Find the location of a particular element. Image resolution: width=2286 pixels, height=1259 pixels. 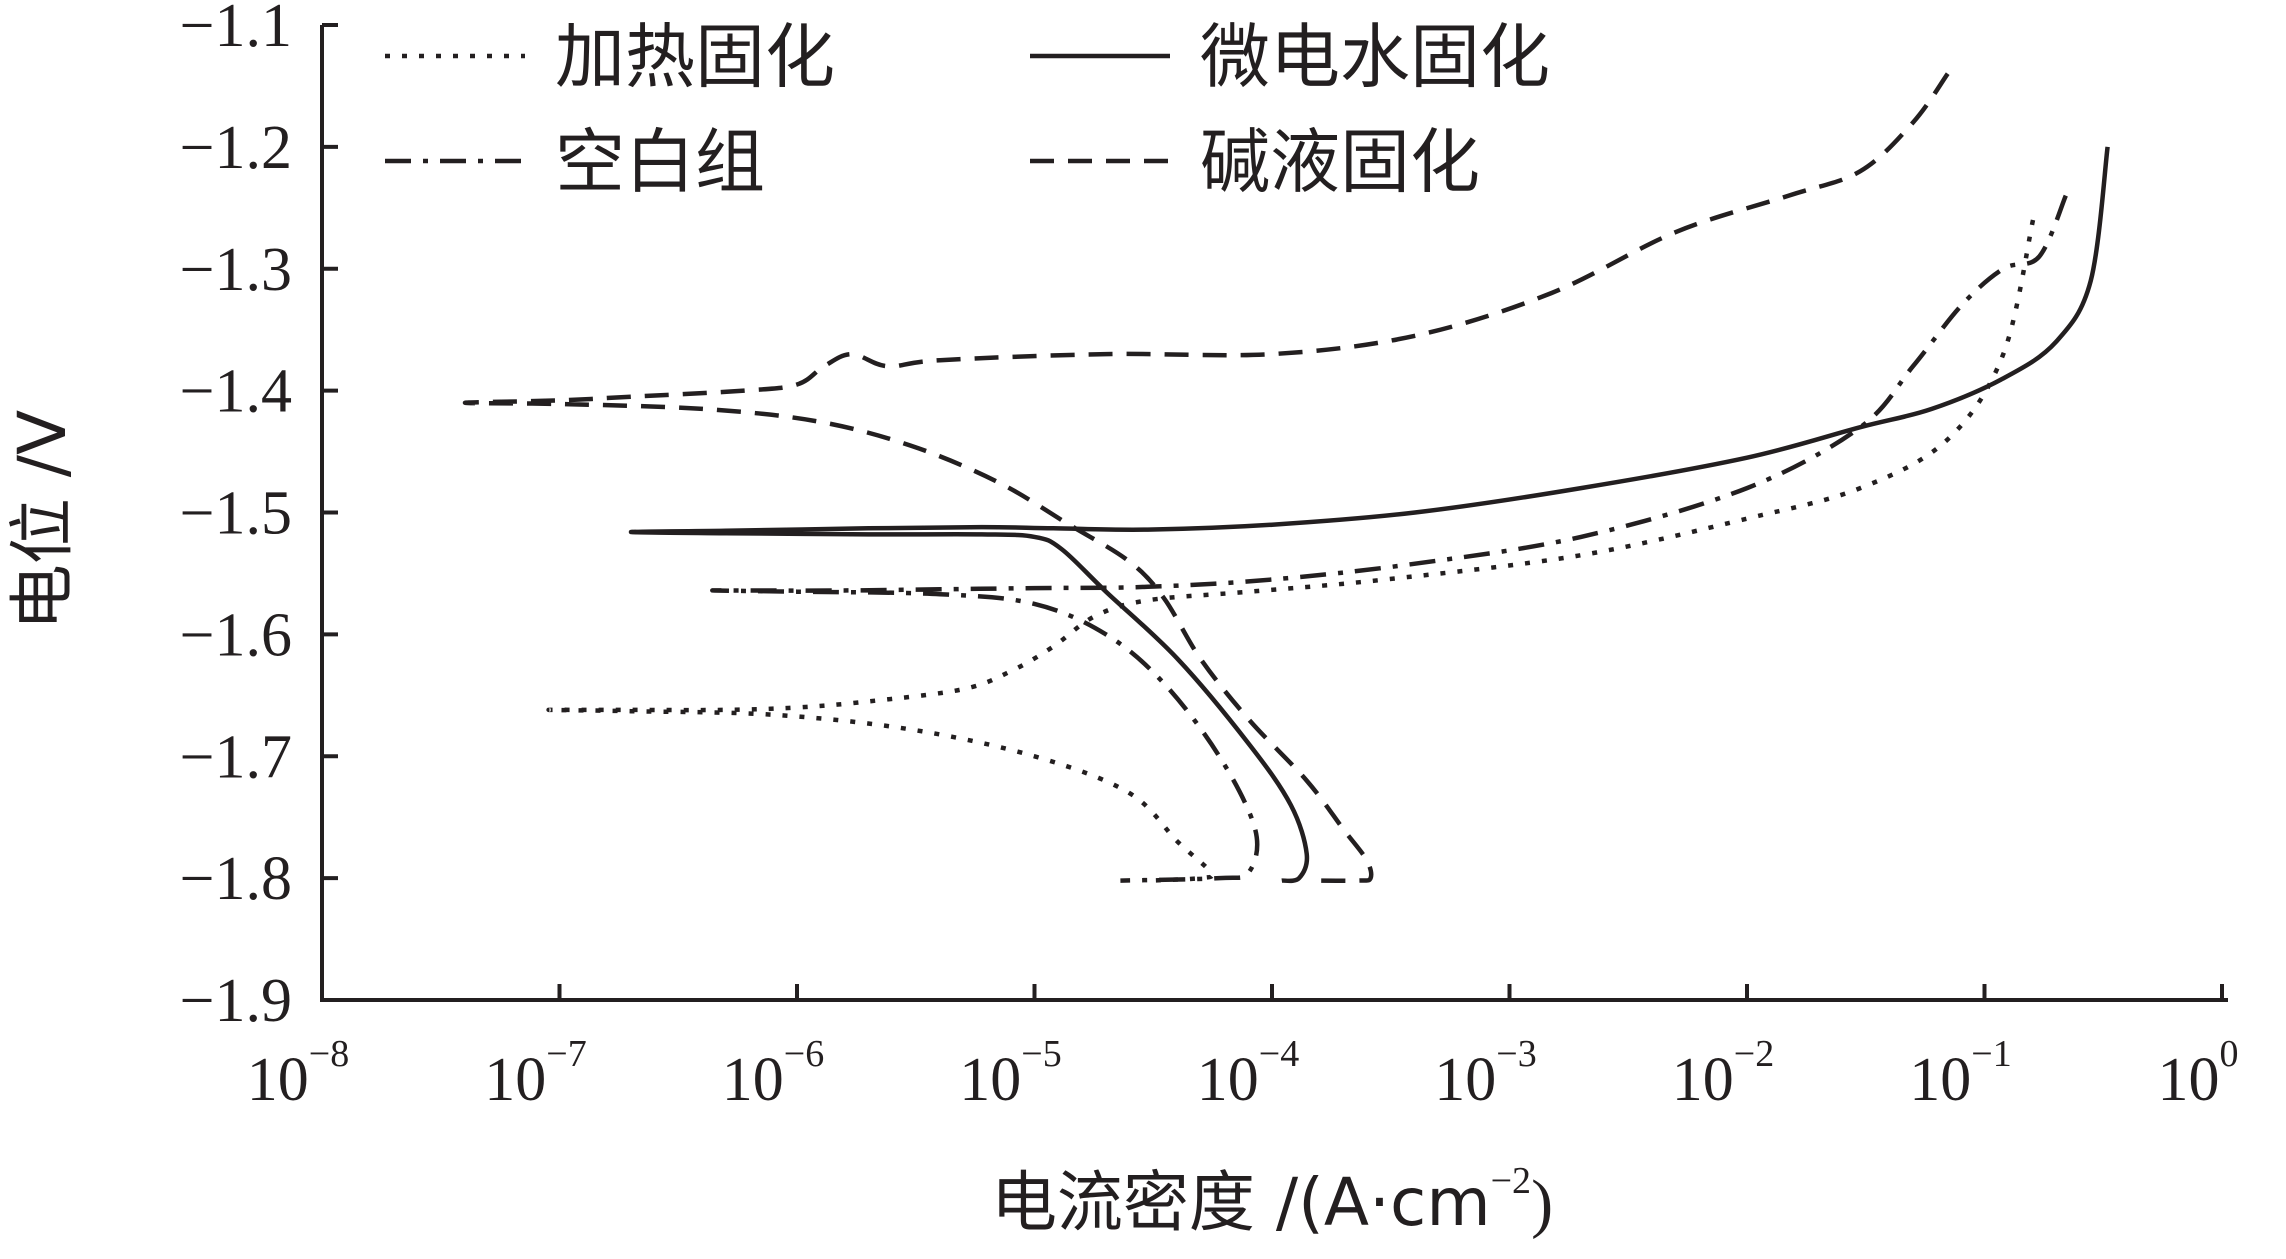

y-tick-label: −1.7 is located at coordinates (236, 757).